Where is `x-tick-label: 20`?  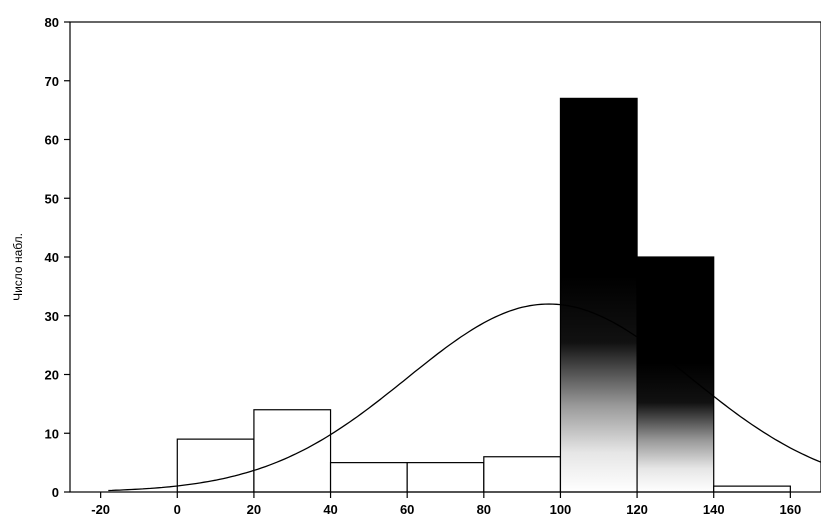 x-tick-label: 20 is located at coordinates (254, 509).